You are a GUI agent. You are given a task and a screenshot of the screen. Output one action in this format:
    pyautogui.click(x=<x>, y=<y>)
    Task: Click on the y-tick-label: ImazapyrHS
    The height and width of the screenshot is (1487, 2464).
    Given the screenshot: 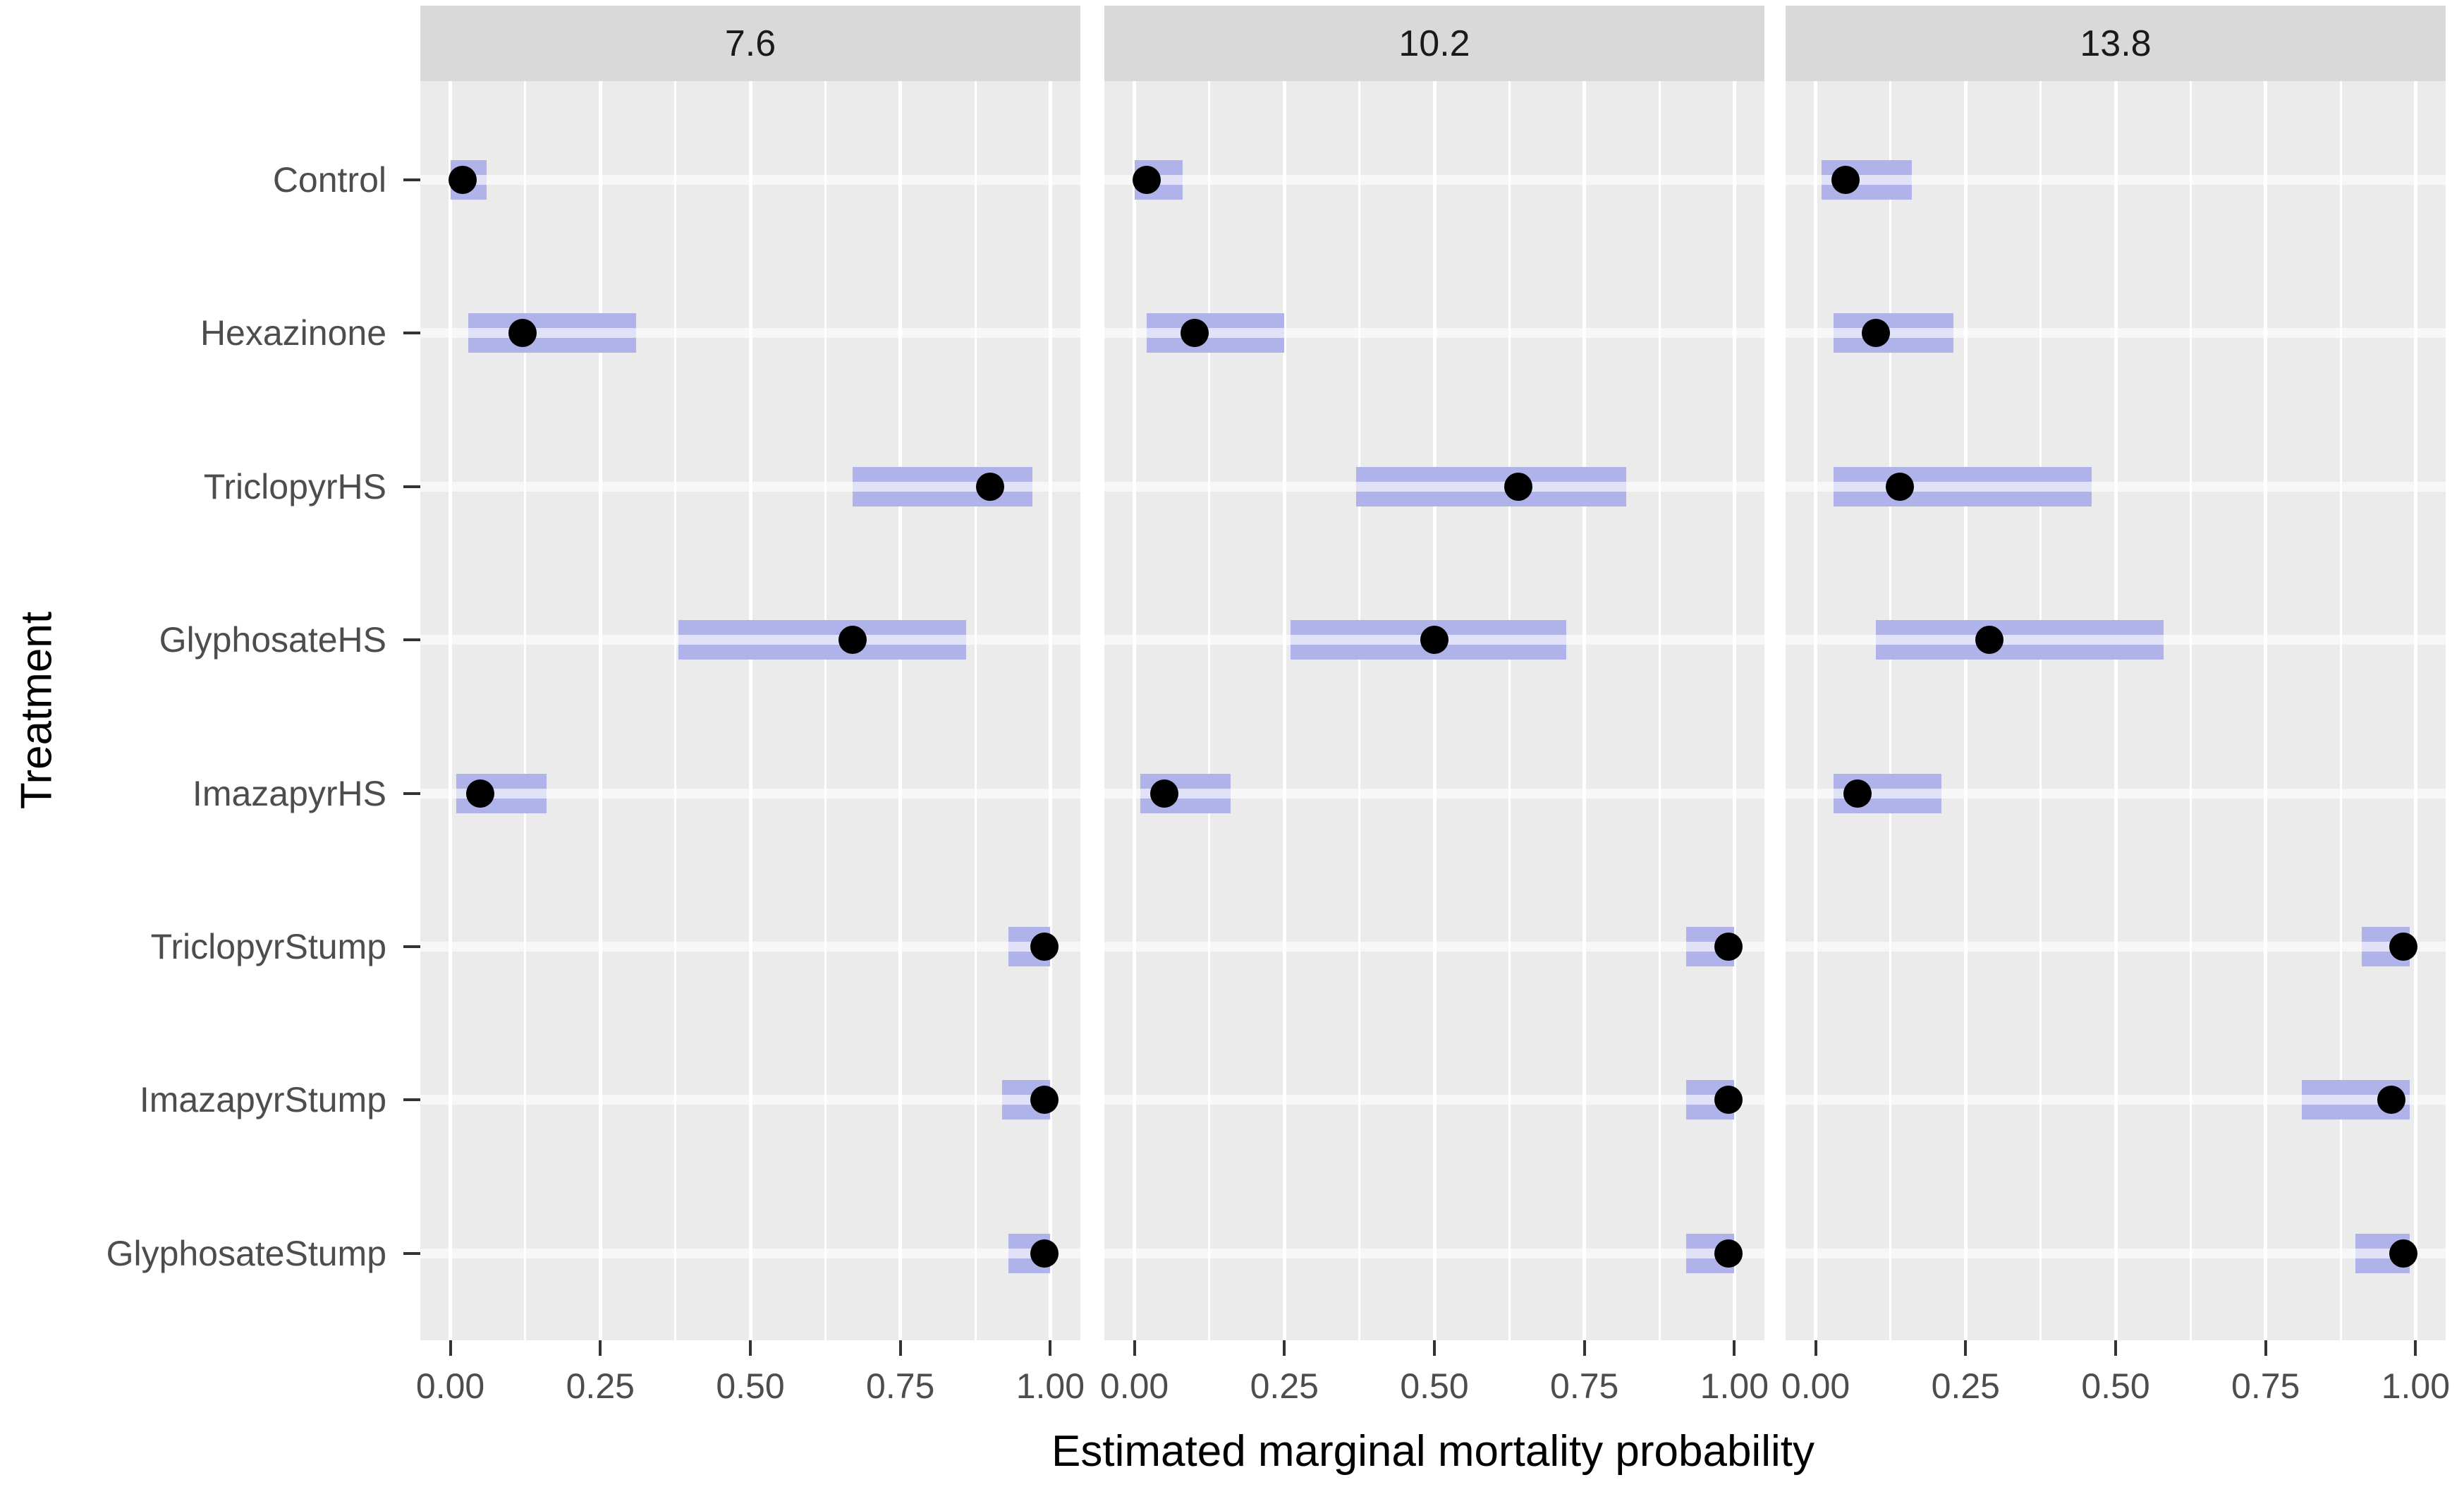 What is the action you would take?
    pyautogui.click(x=289, y=793)
    